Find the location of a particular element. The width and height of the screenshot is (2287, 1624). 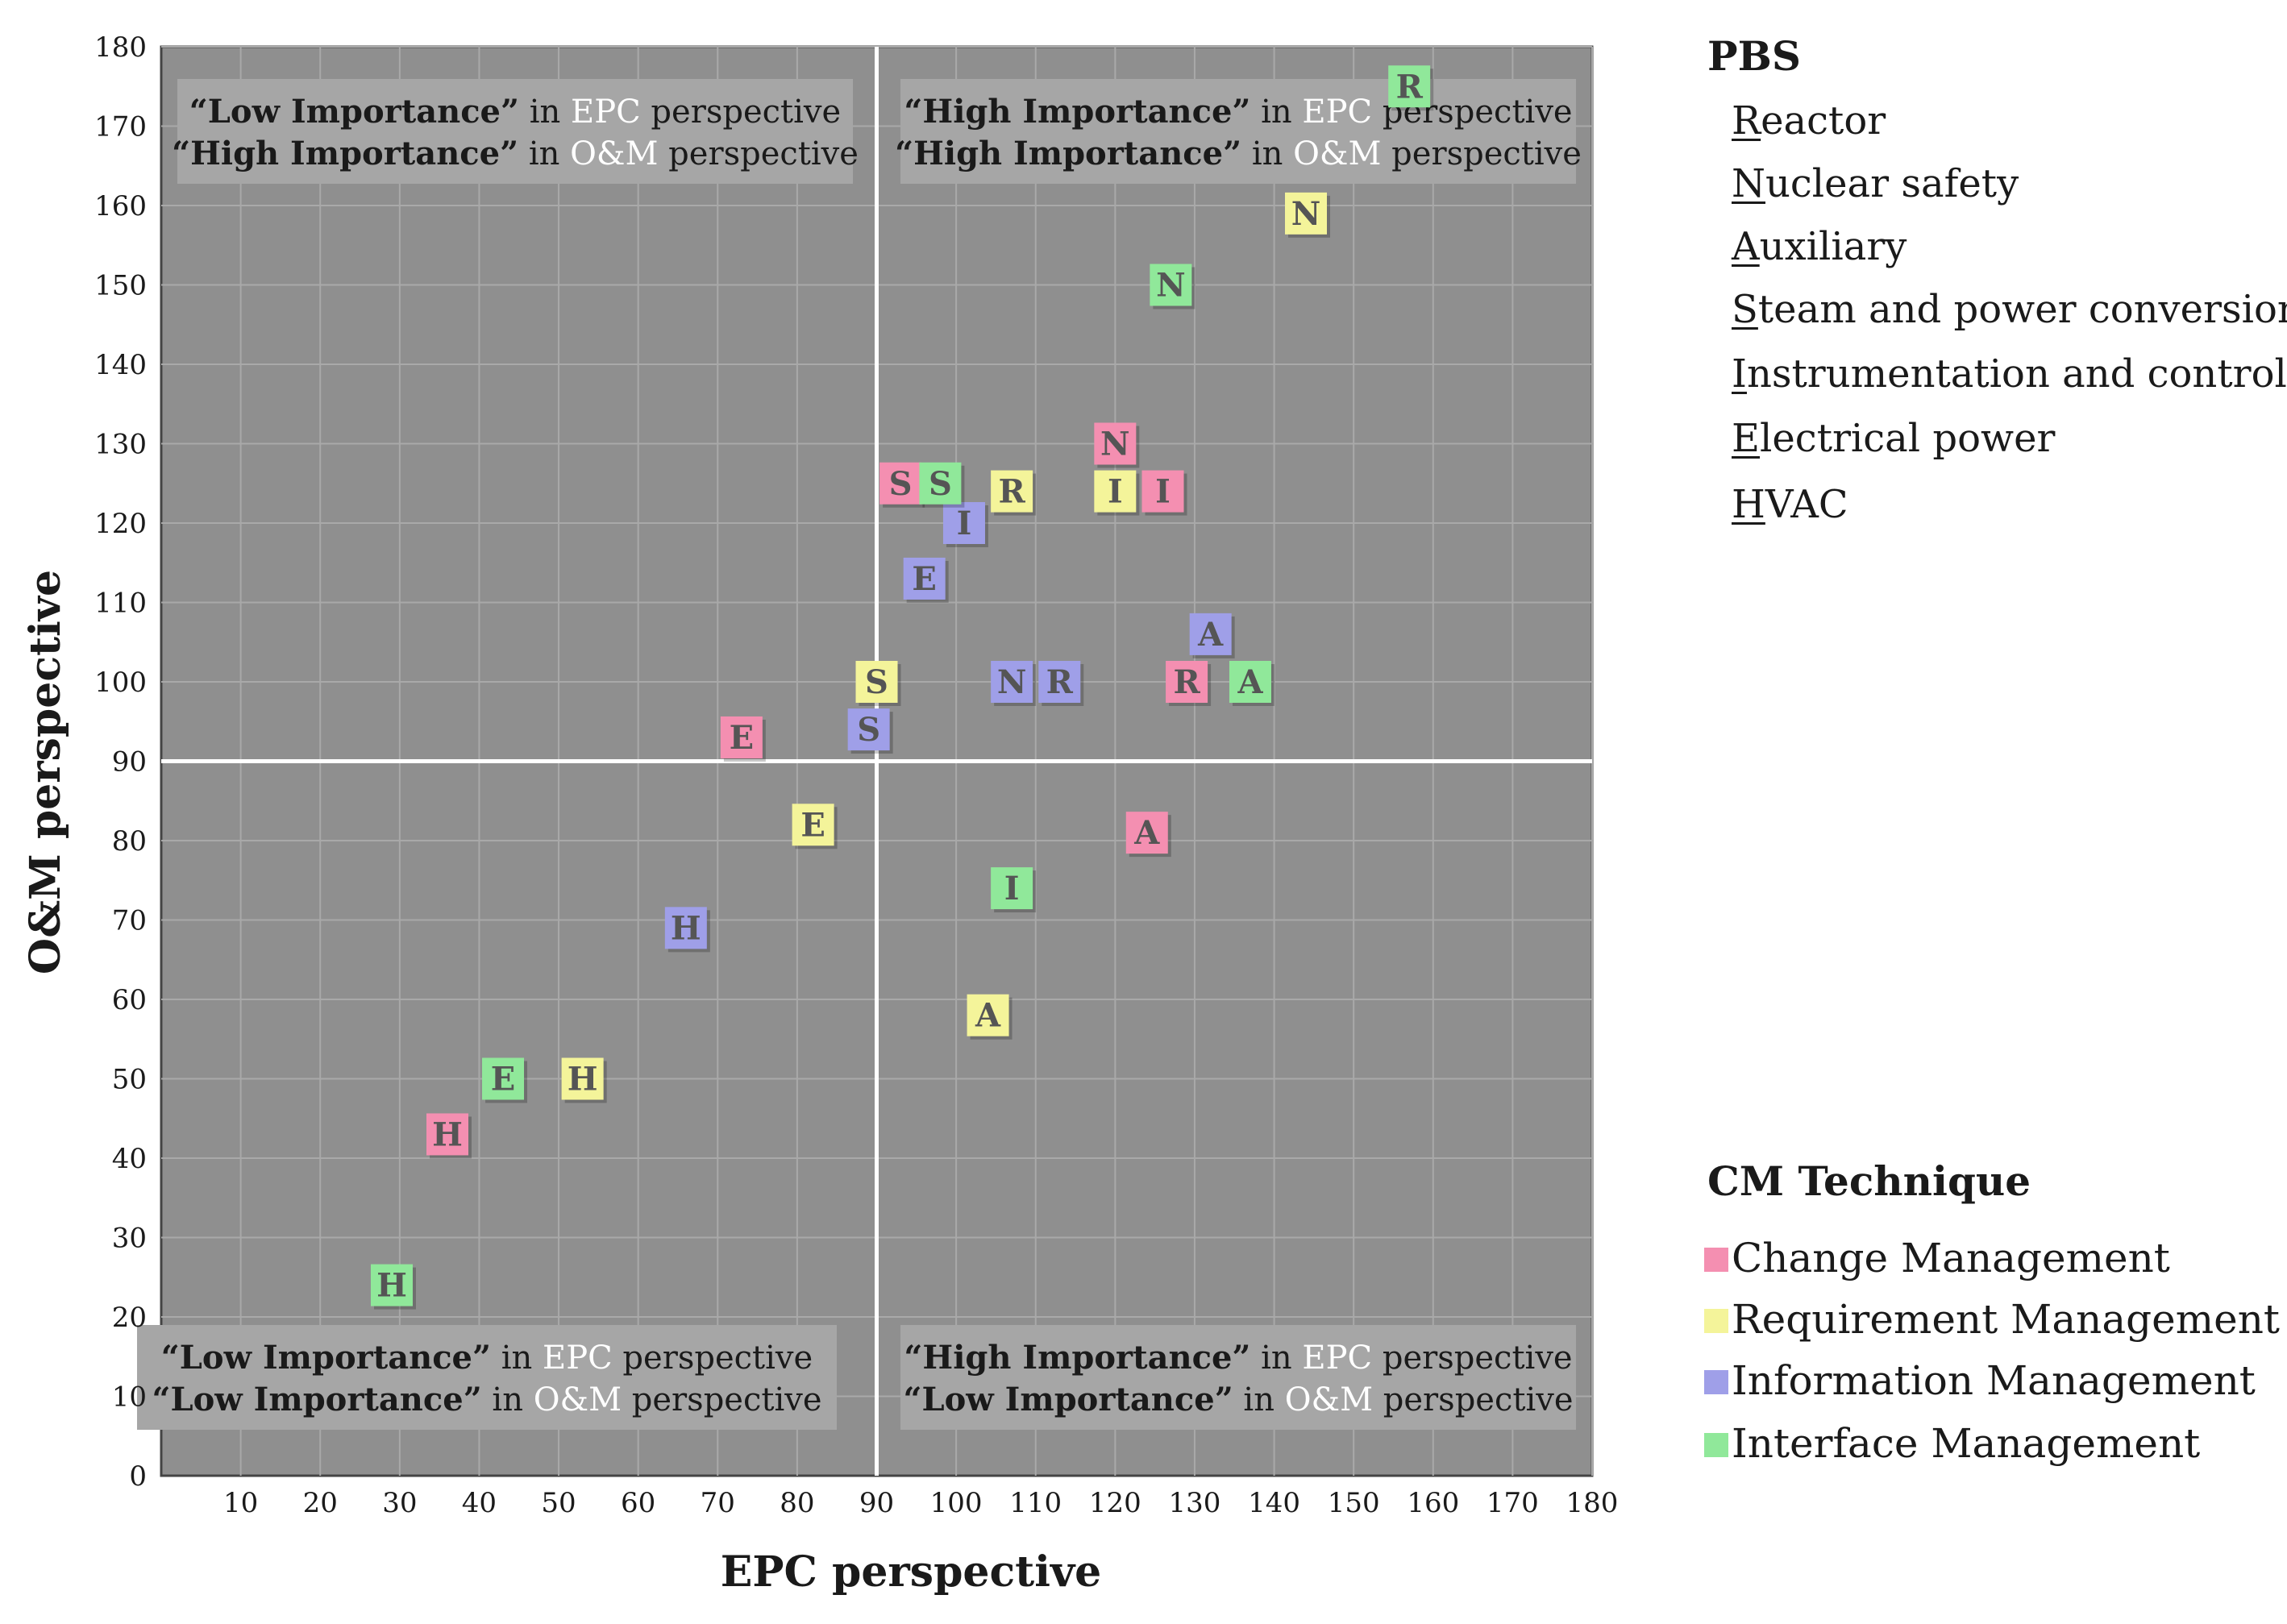

pbs-label: uxiliary is located at coordinates (1833, 246).